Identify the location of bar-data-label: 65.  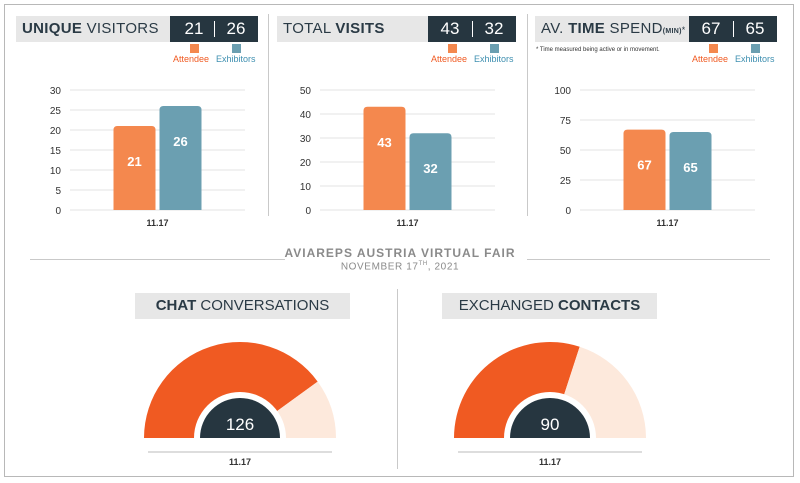
(690, 167).